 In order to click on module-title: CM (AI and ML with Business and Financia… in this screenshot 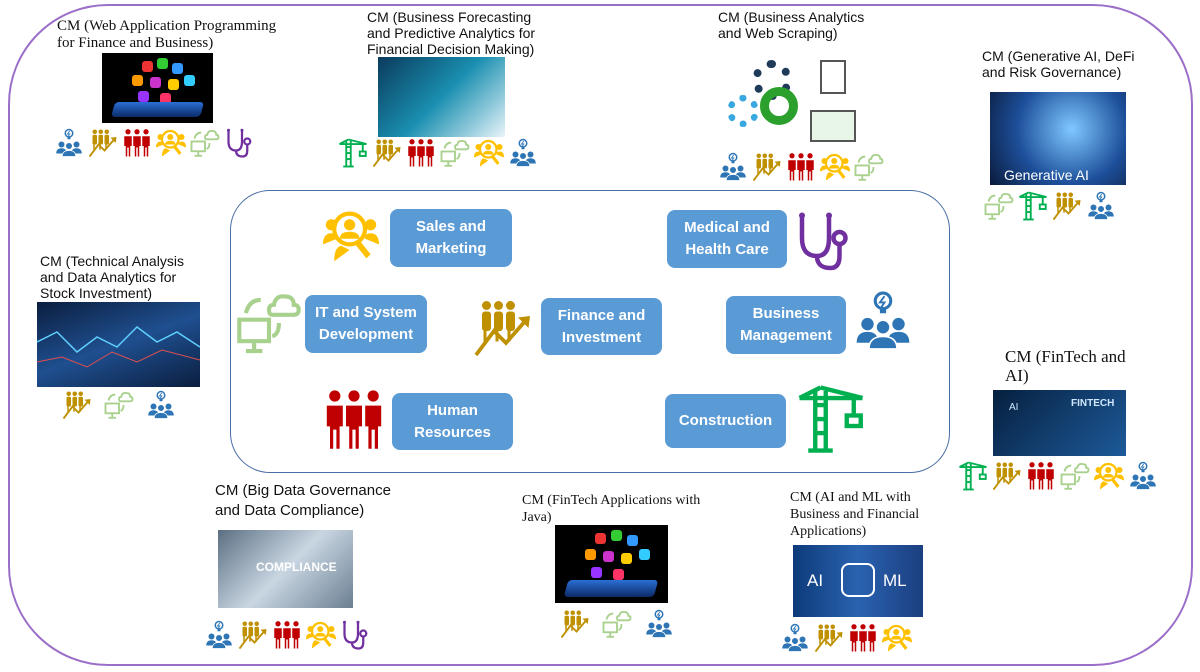, I will do `click(855, 514)`.